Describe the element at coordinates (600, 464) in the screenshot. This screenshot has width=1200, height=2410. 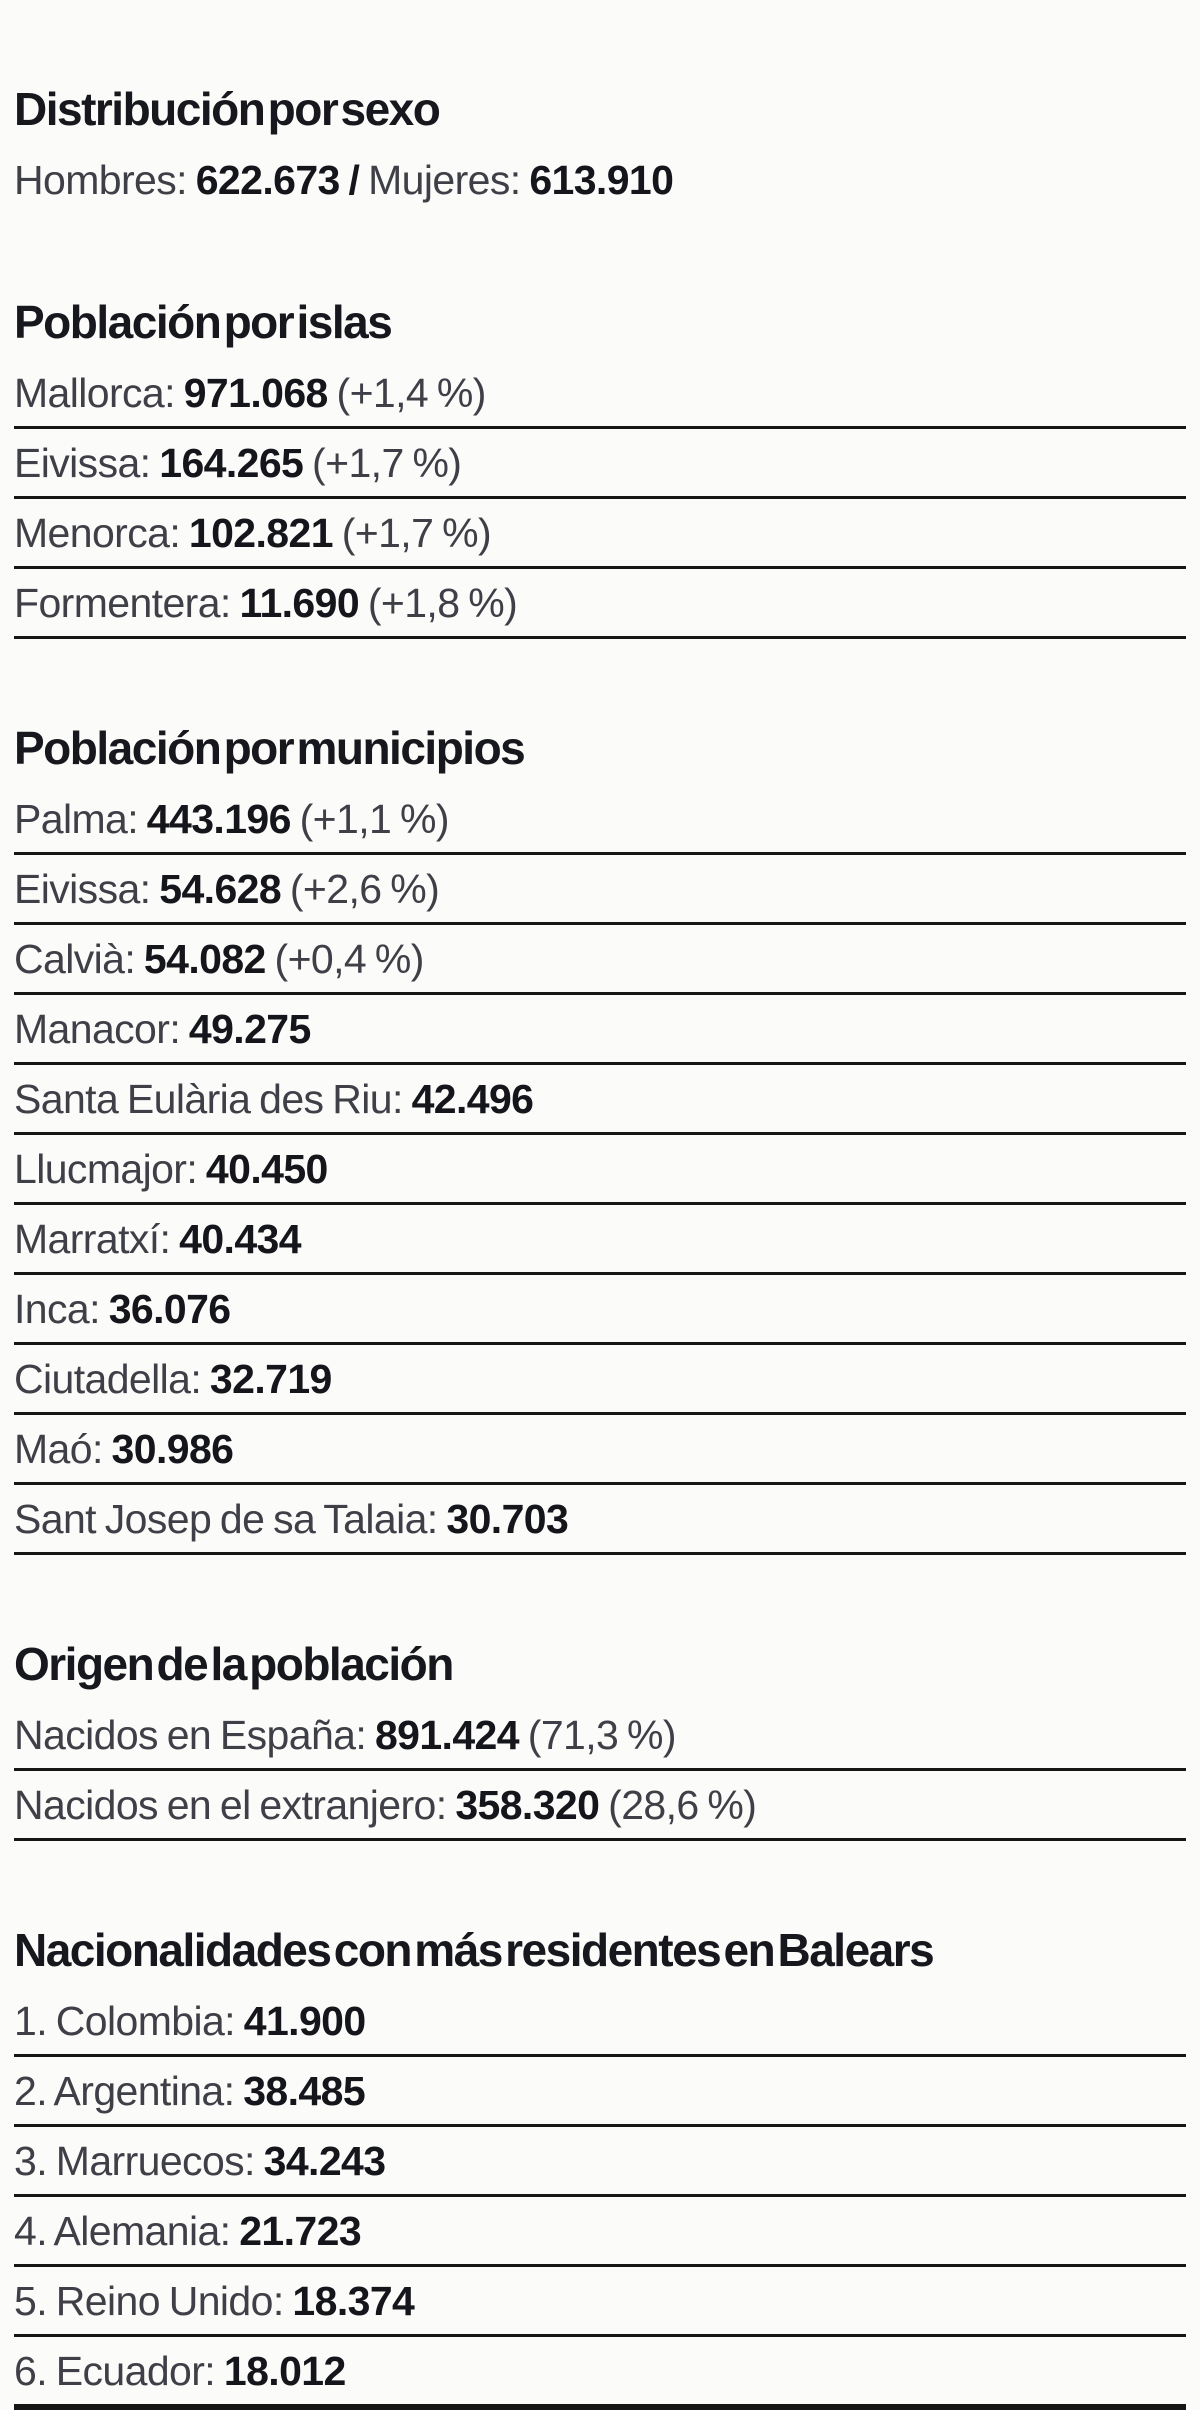
I see `stat-row: Eivissa: 164.265 (+1,7 %)` at that location.